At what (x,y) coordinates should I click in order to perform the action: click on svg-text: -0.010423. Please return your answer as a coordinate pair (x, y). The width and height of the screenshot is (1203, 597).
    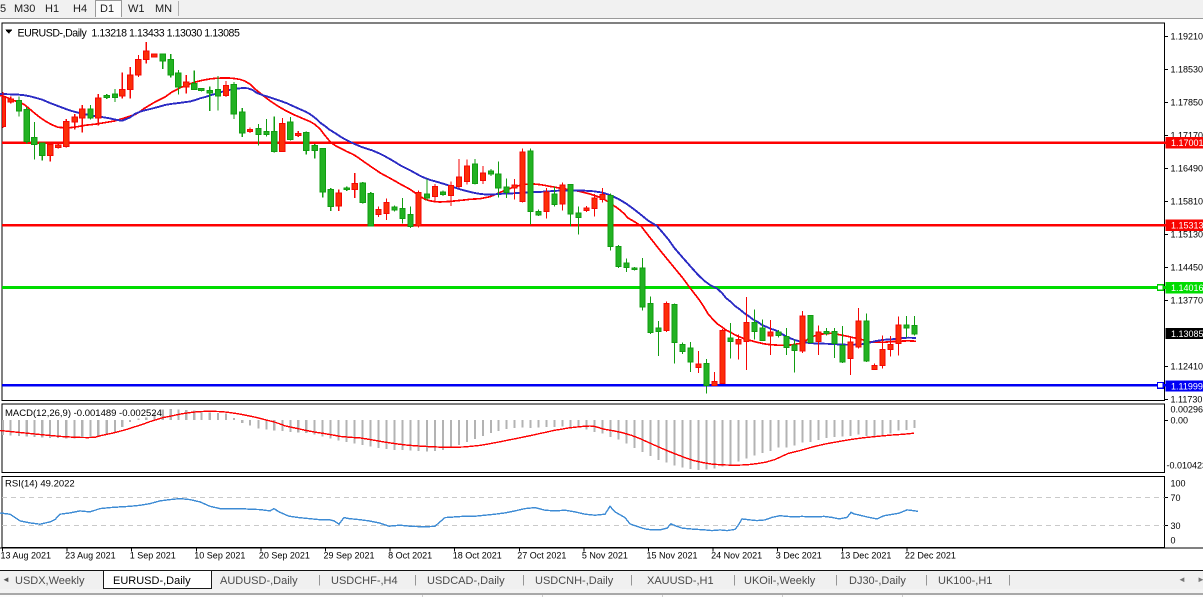
    Looking at the image, I should click on (1185, 465).